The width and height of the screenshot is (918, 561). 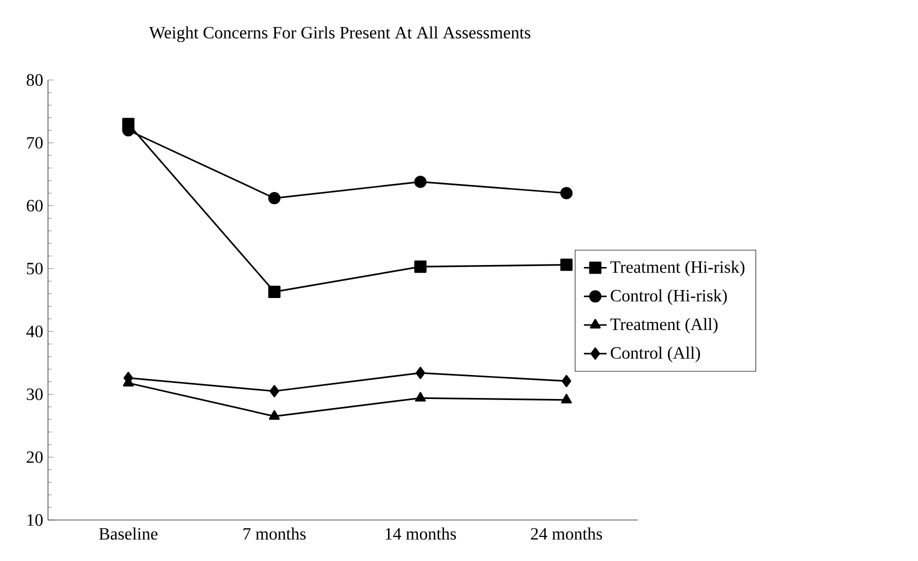 I want to click on y-tick-label: 60, so click(x=34, y=206).